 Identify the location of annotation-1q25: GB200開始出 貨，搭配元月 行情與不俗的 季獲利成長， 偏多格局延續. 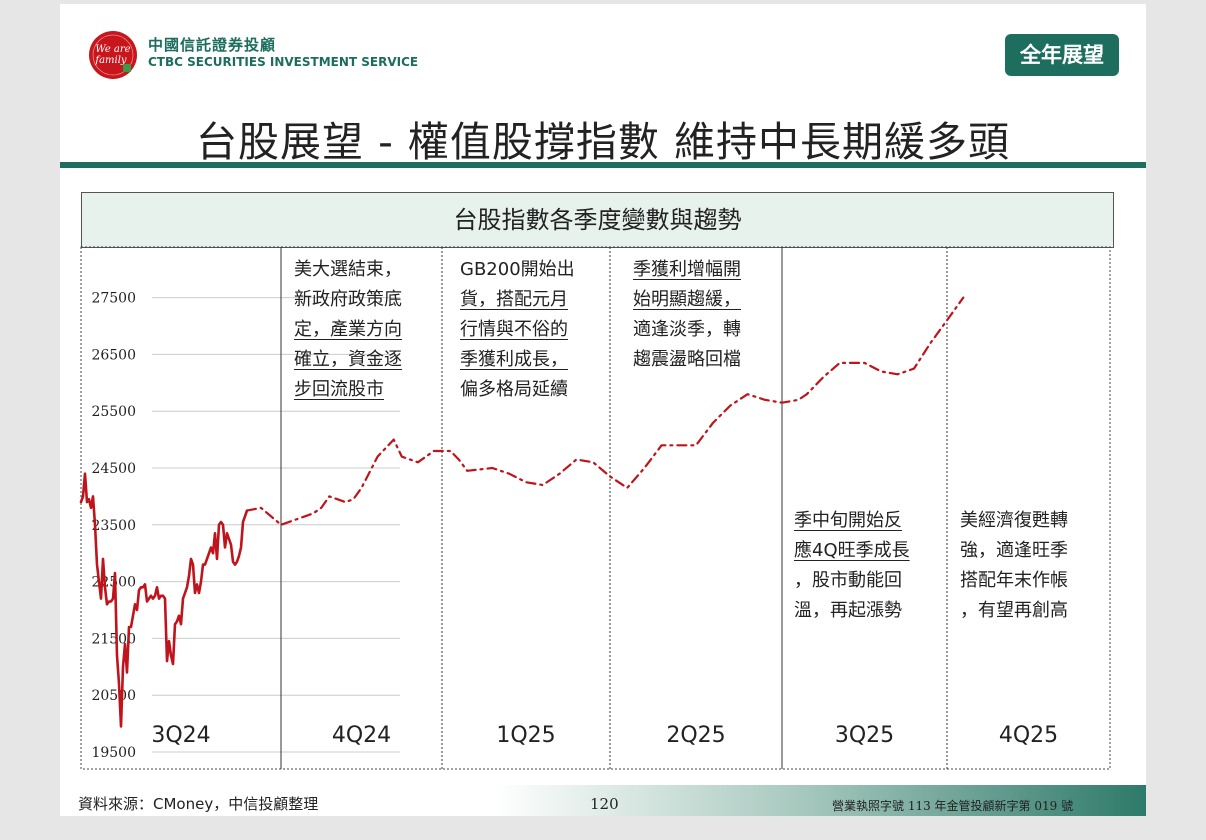
(517, 330).